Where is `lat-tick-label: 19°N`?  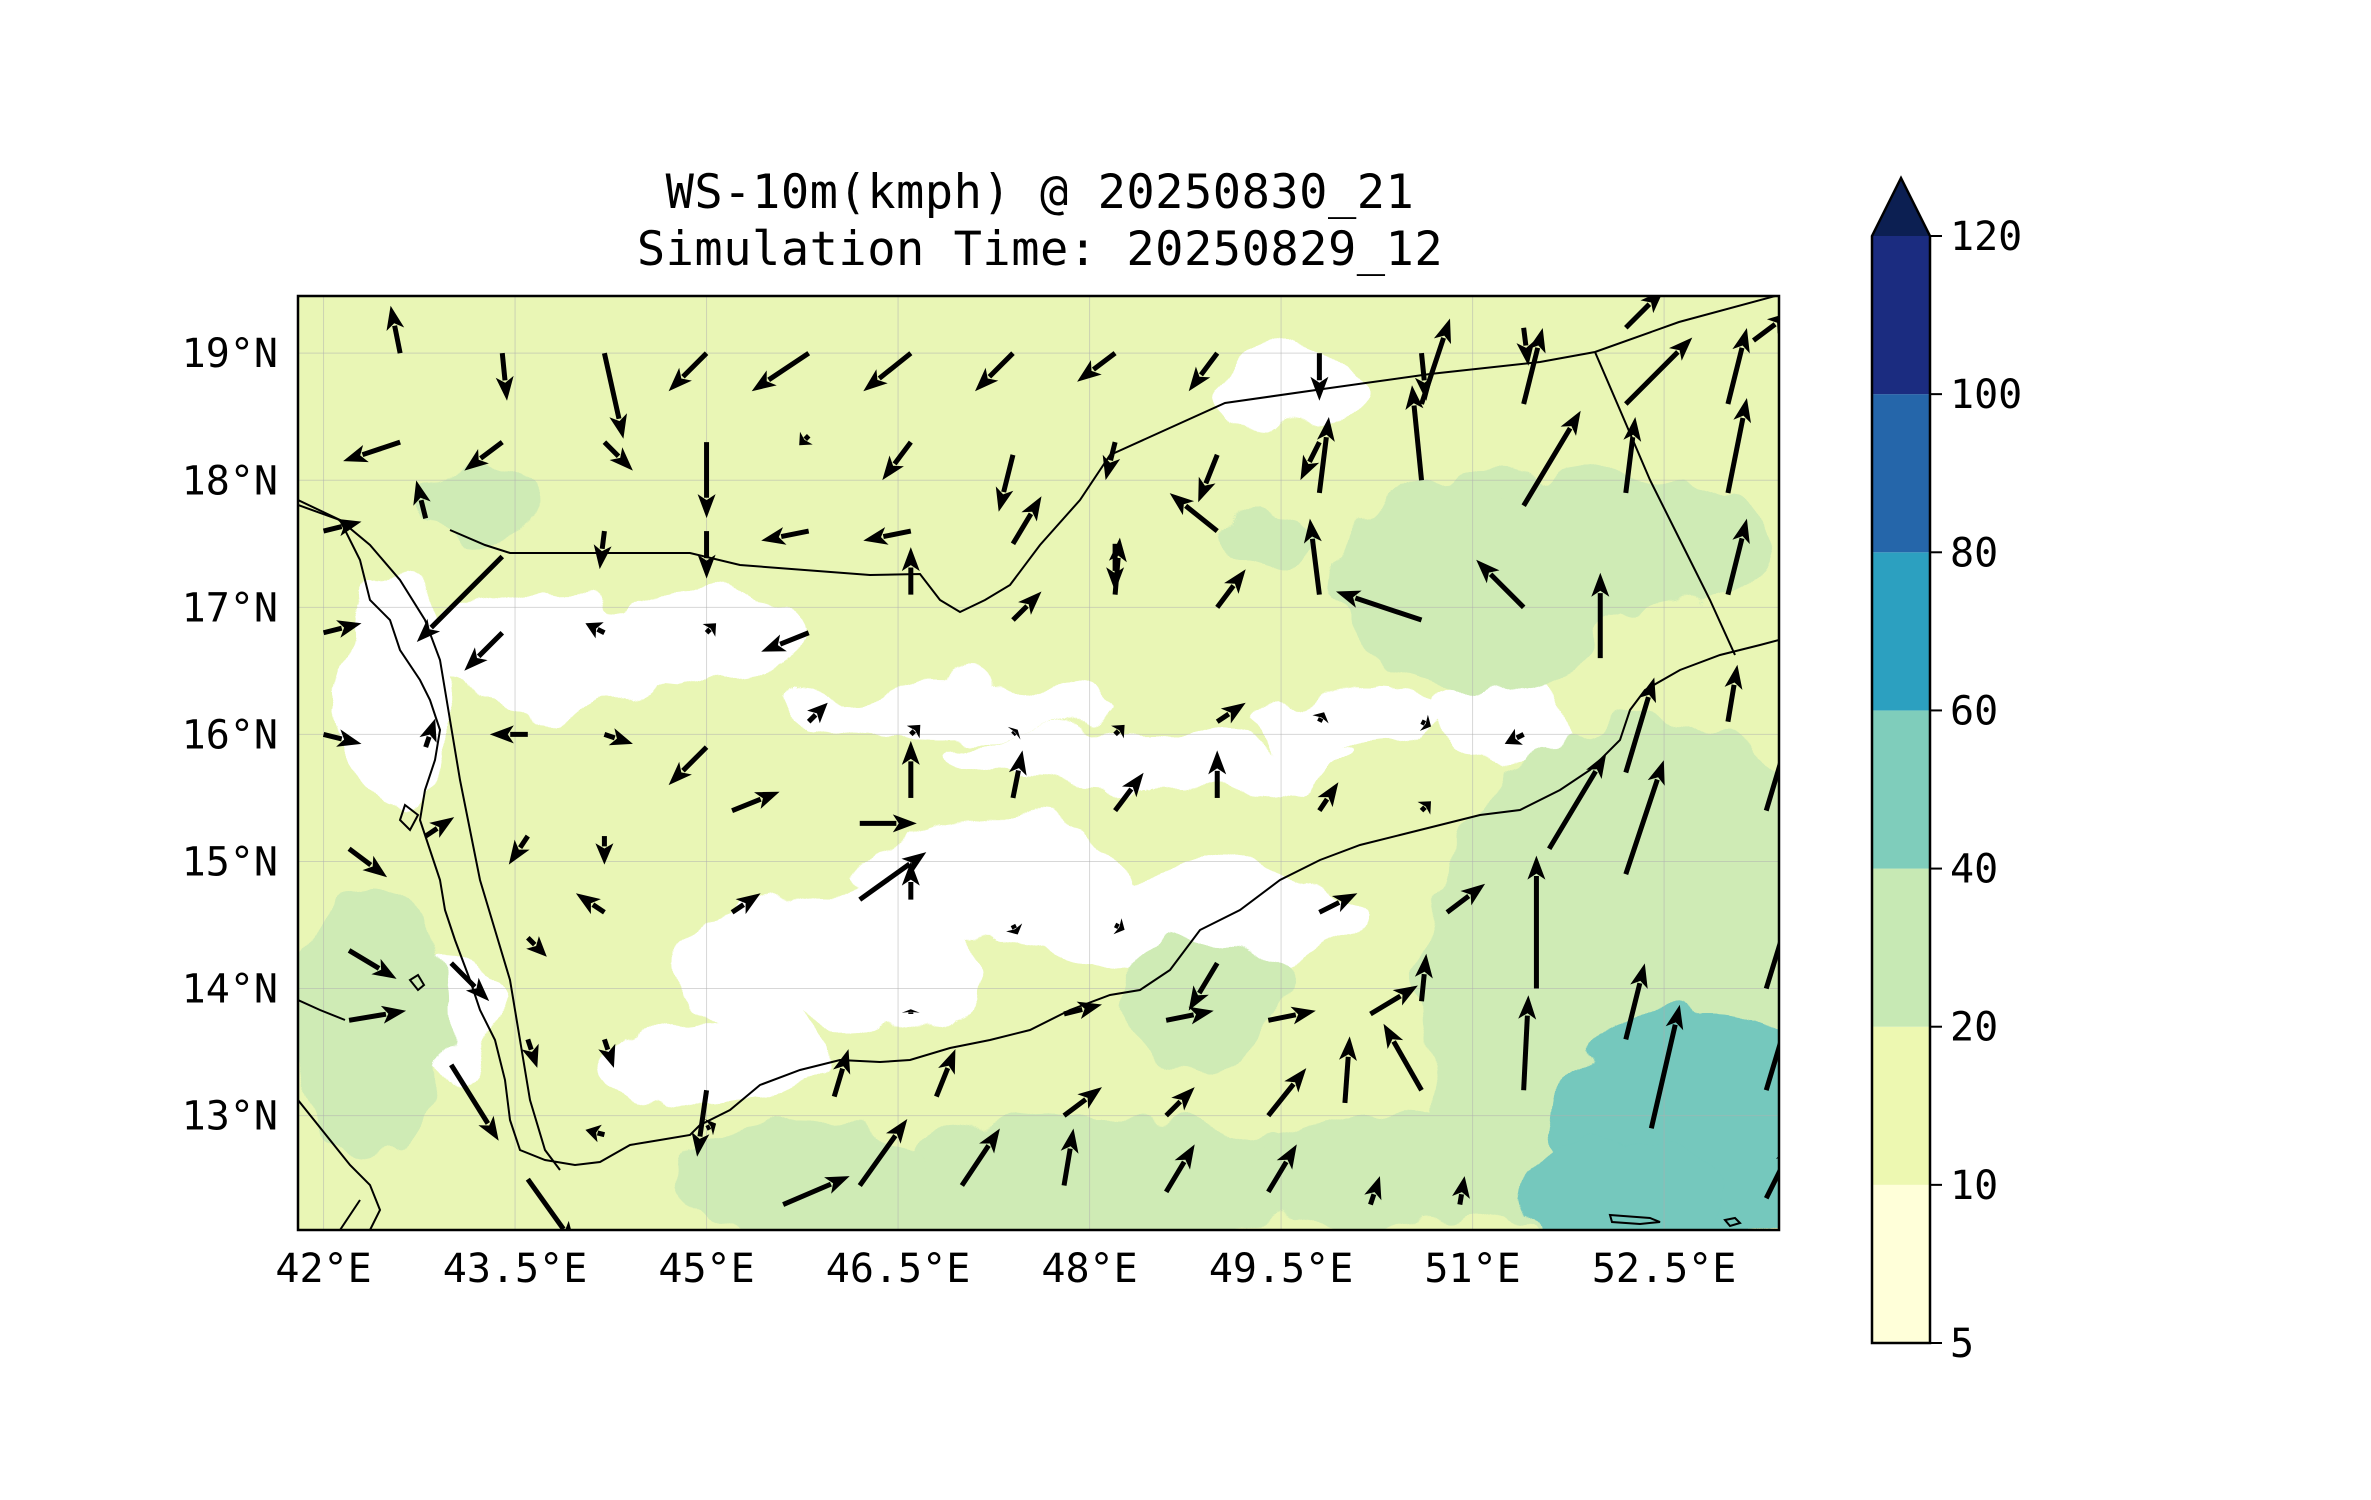 lat-tick-label: 19°N is located at coordinates (230, 354).